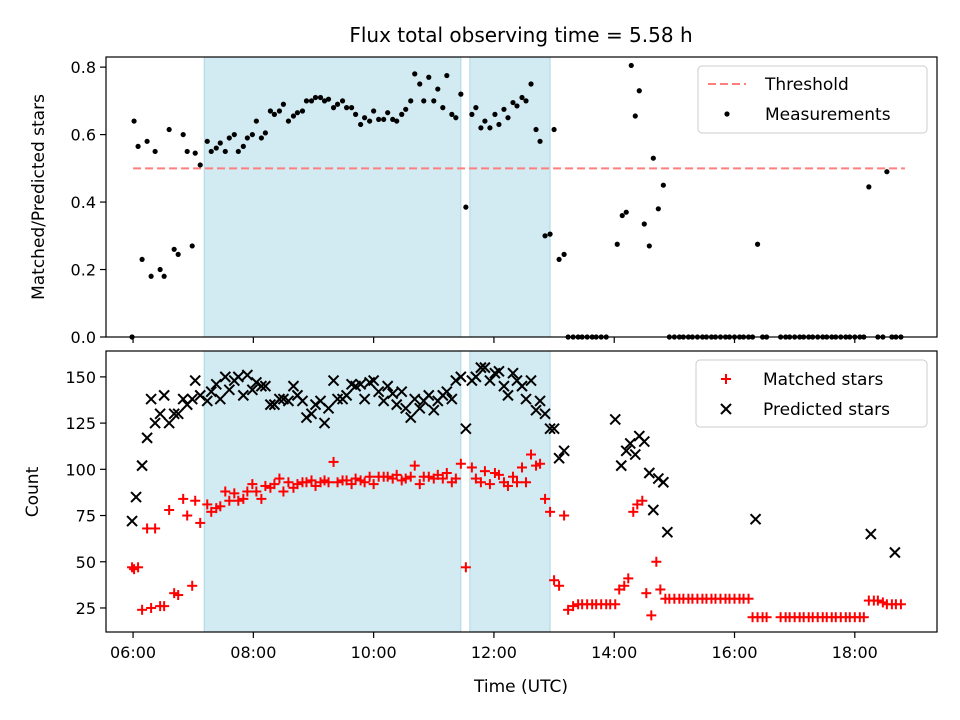 The width and height of the screenshot is (960, 720). Describe the element at coordinates (83, 67) in the screenshot. I see `top-ytick-label: 0.8` at that location.